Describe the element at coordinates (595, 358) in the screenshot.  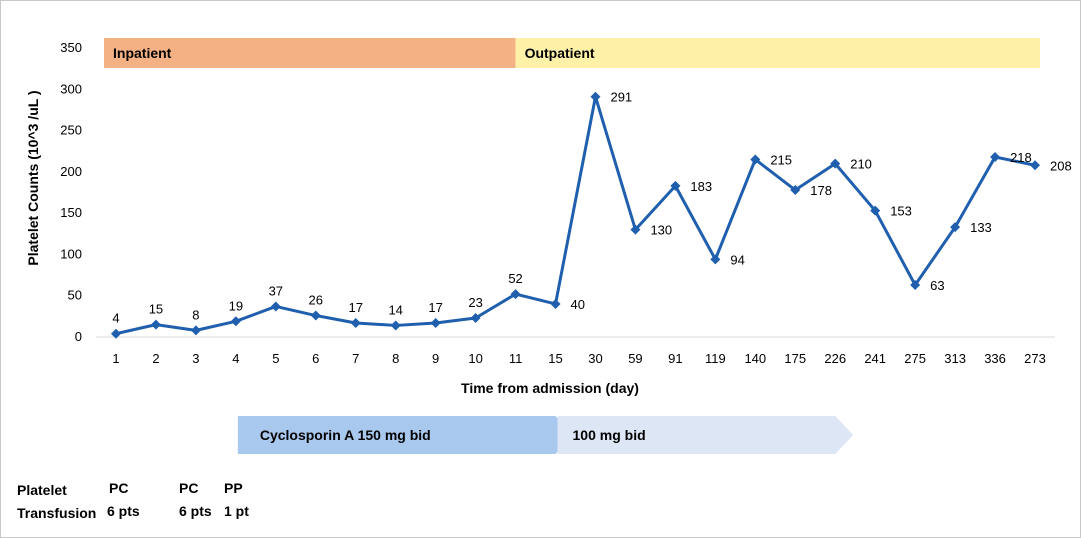
I see `x-tick-label: 30` at that location.